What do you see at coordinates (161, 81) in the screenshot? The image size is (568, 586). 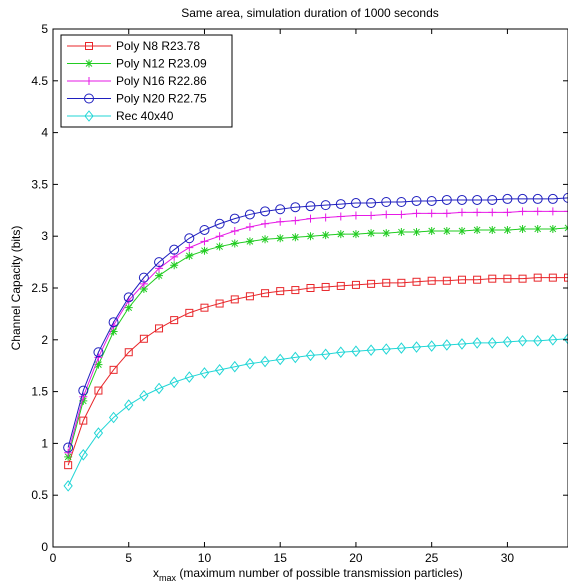 I see `legend-label: Poly N16 R22.86` at bounding box center [161, 81].